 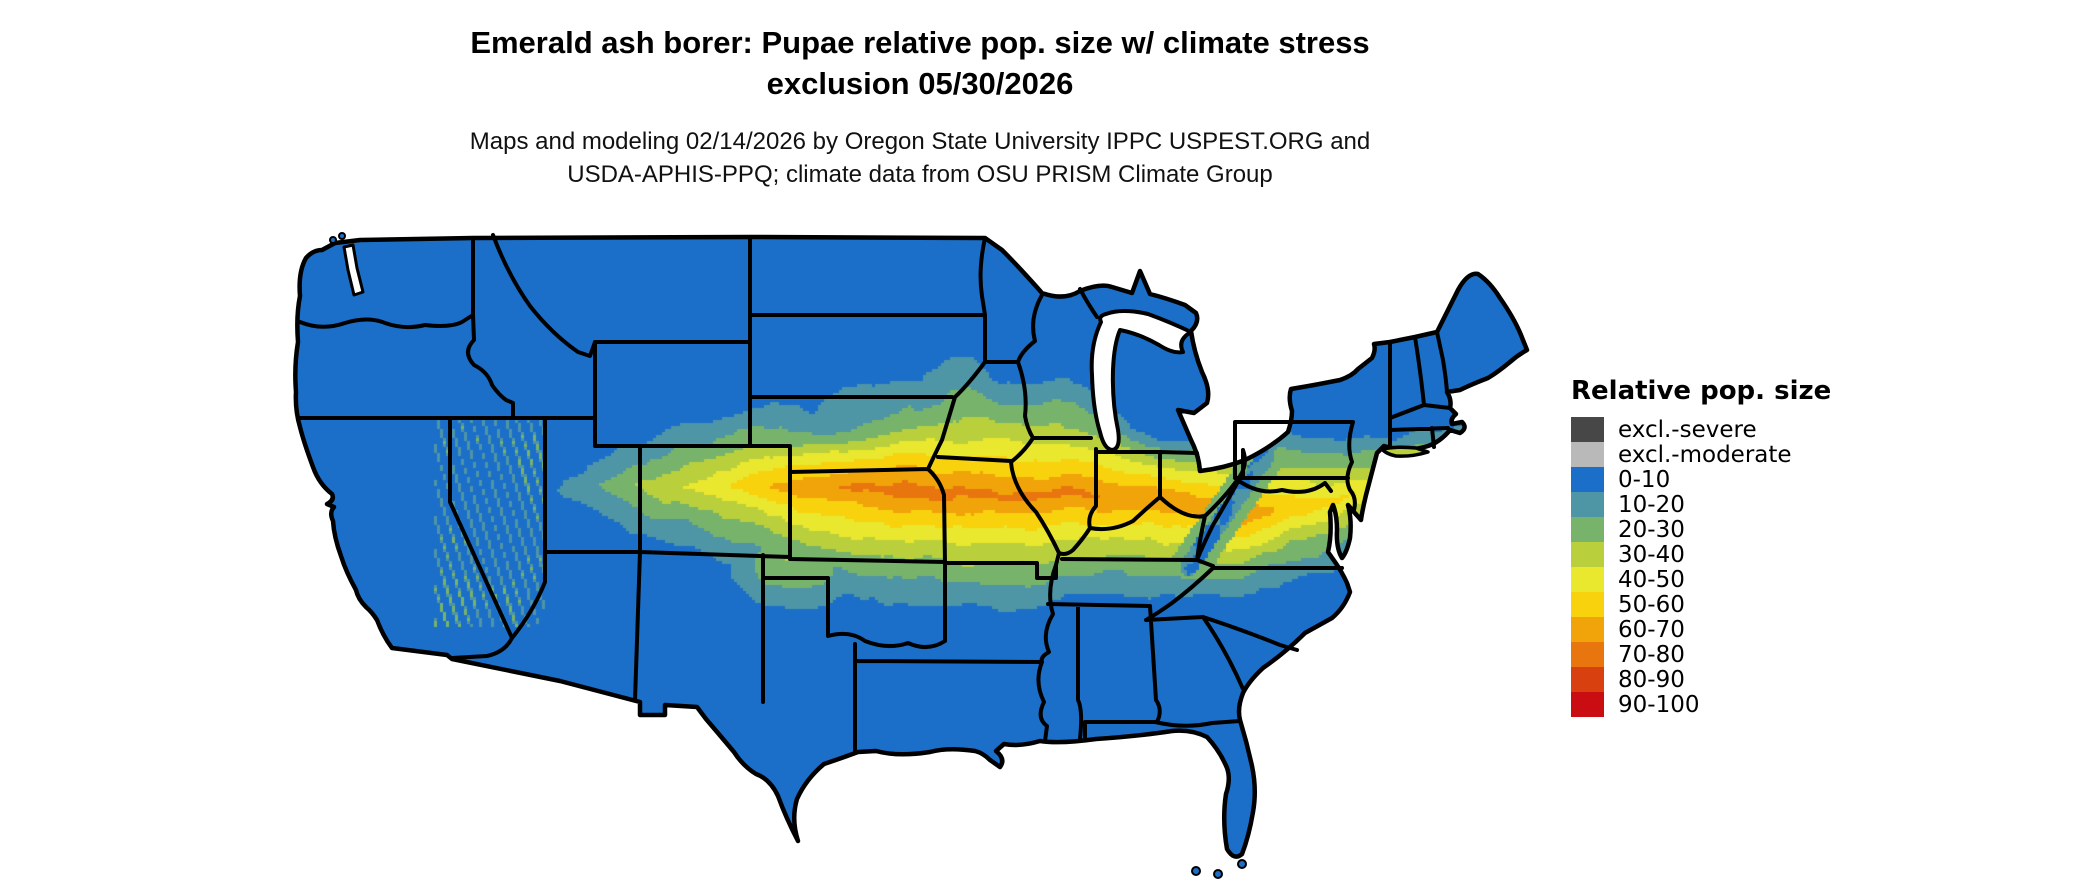 I want to click on legend-item: excl.-severe, so click(x=1701, y=429).